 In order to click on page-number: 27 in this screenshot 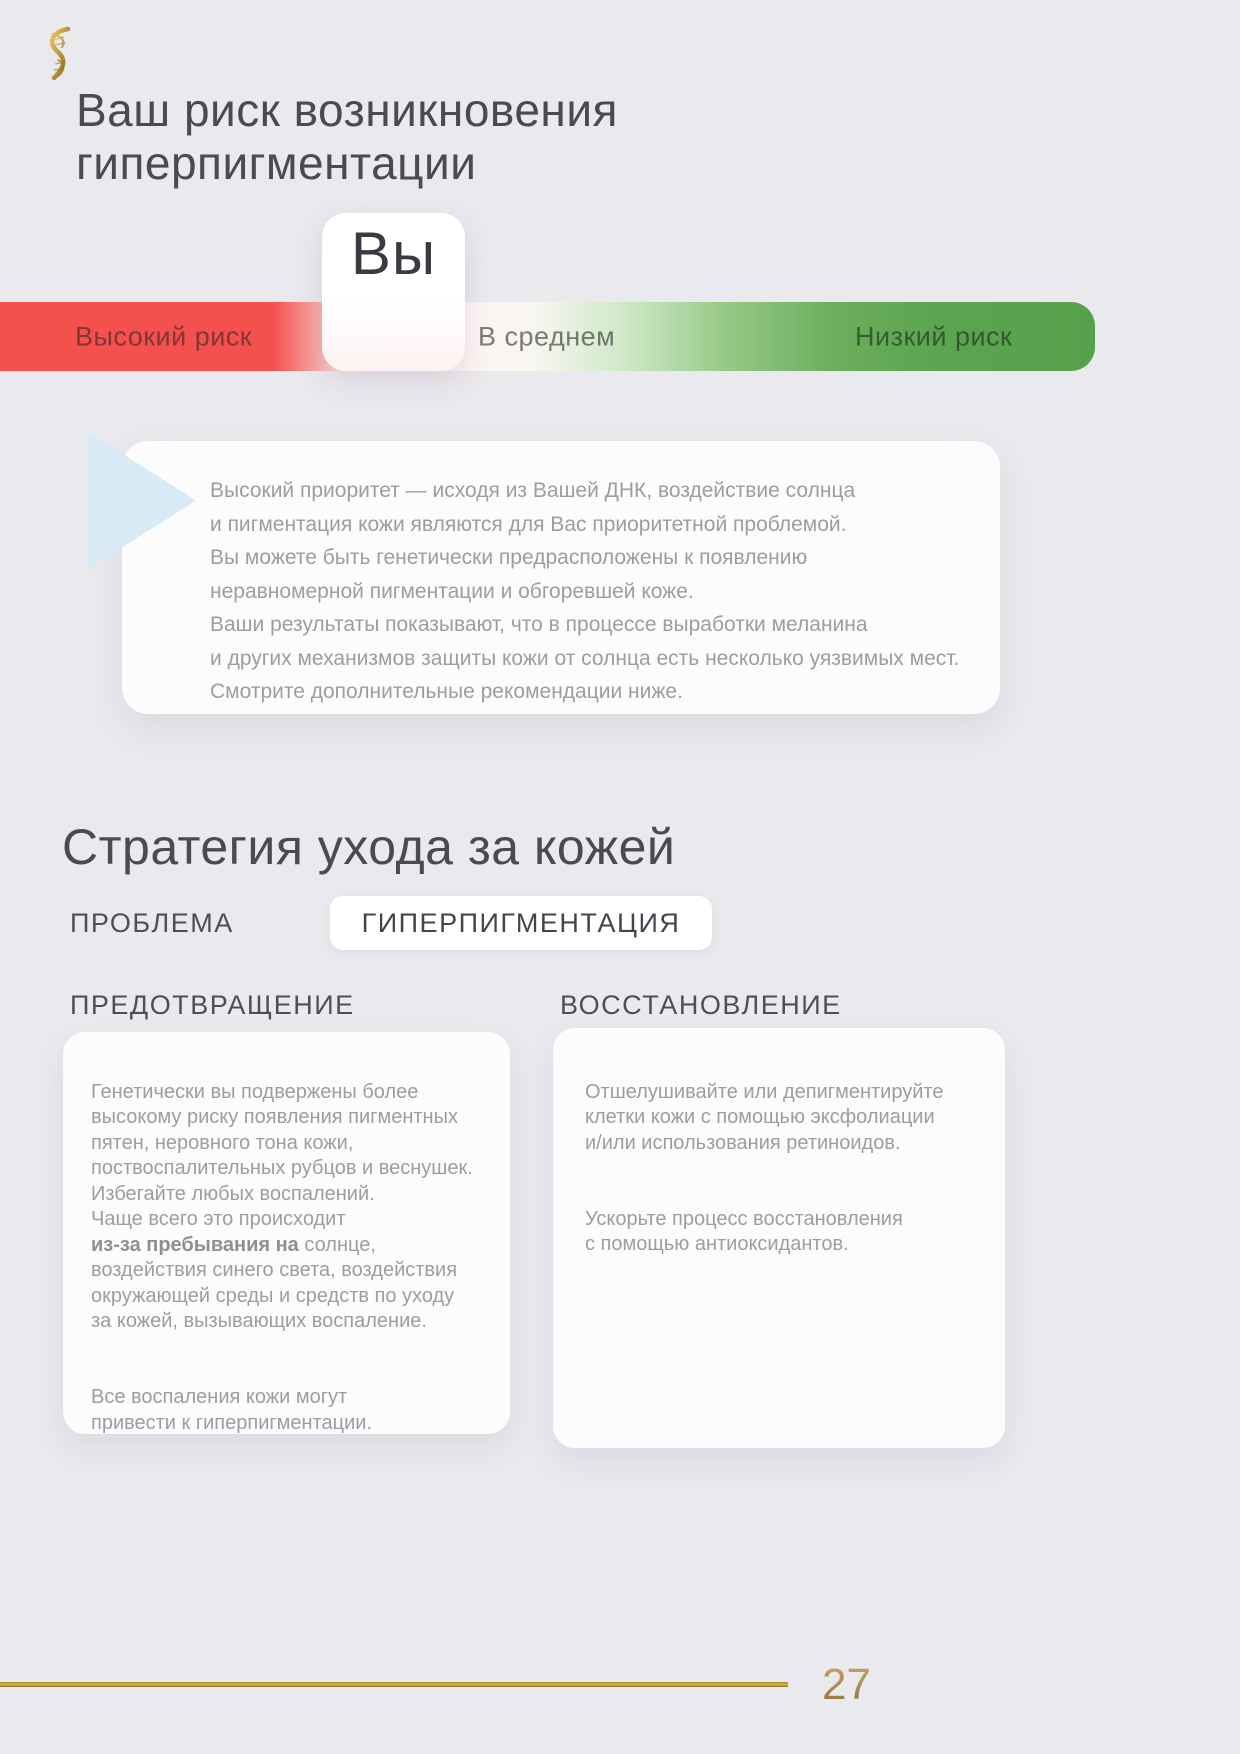, I will do `click(846, 1684)`.